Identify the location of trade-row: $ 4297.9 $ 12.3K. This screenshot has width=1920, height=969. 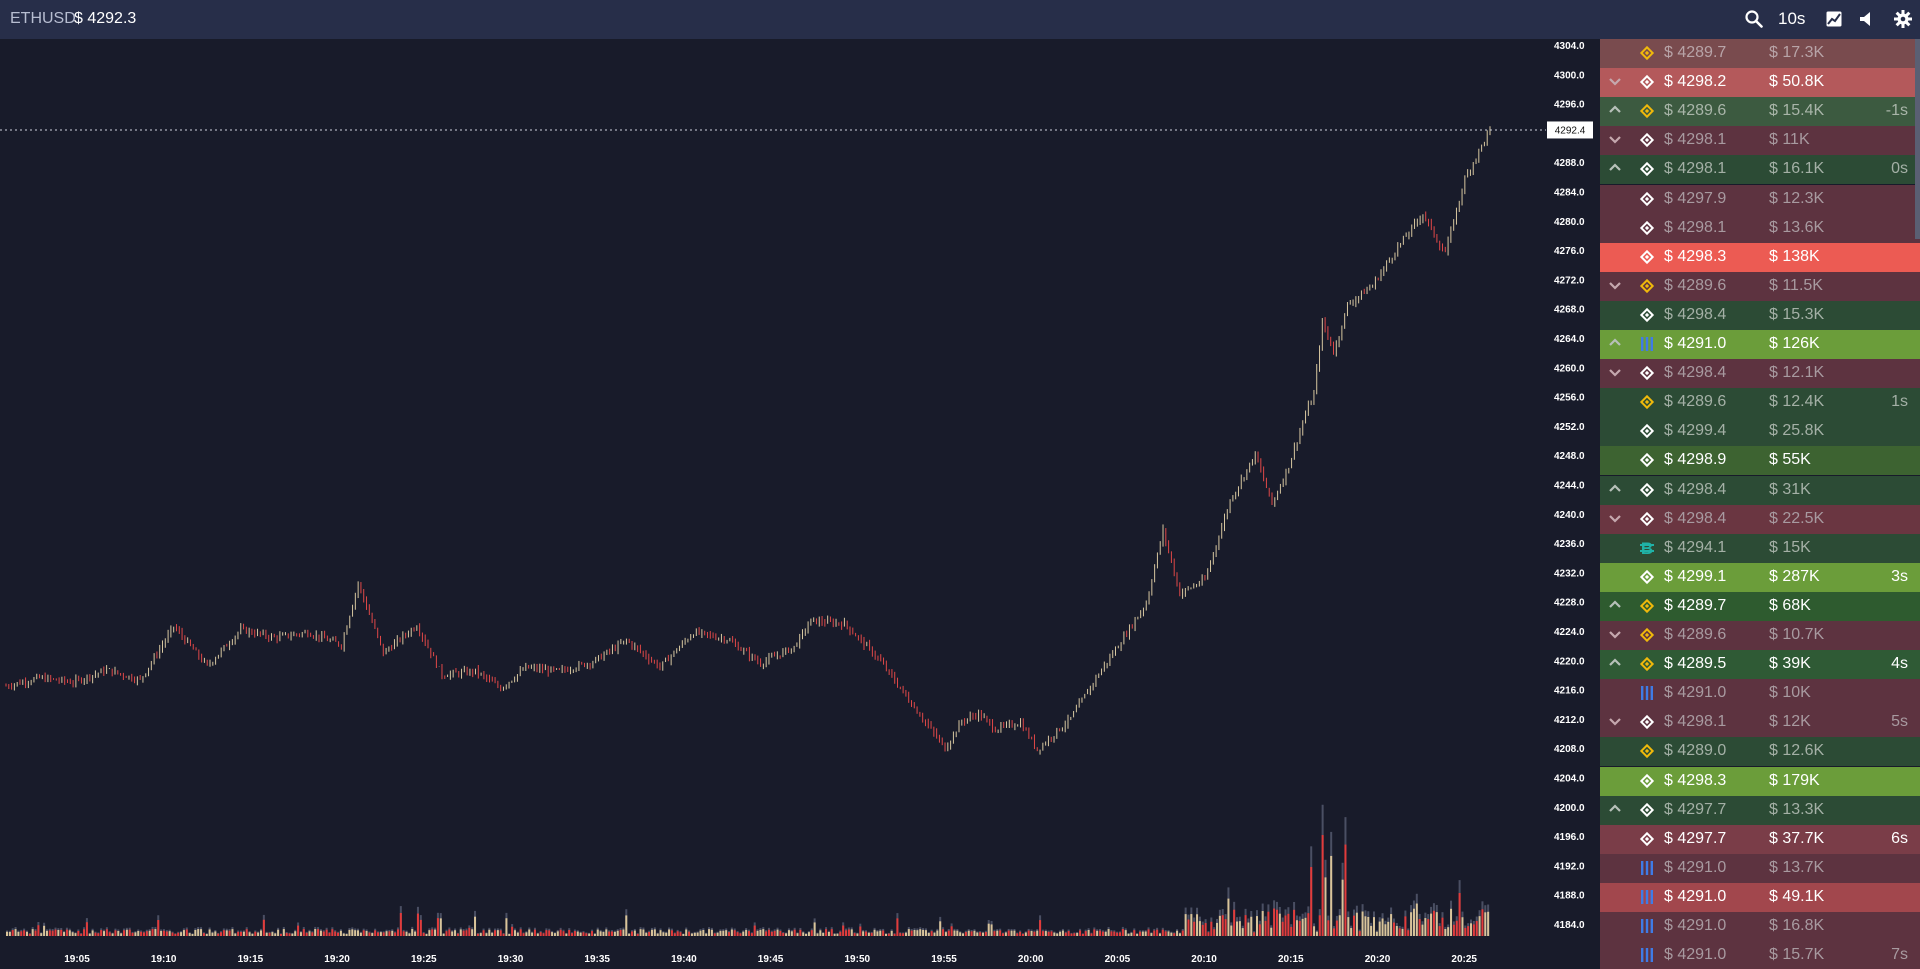
(1760, 199).